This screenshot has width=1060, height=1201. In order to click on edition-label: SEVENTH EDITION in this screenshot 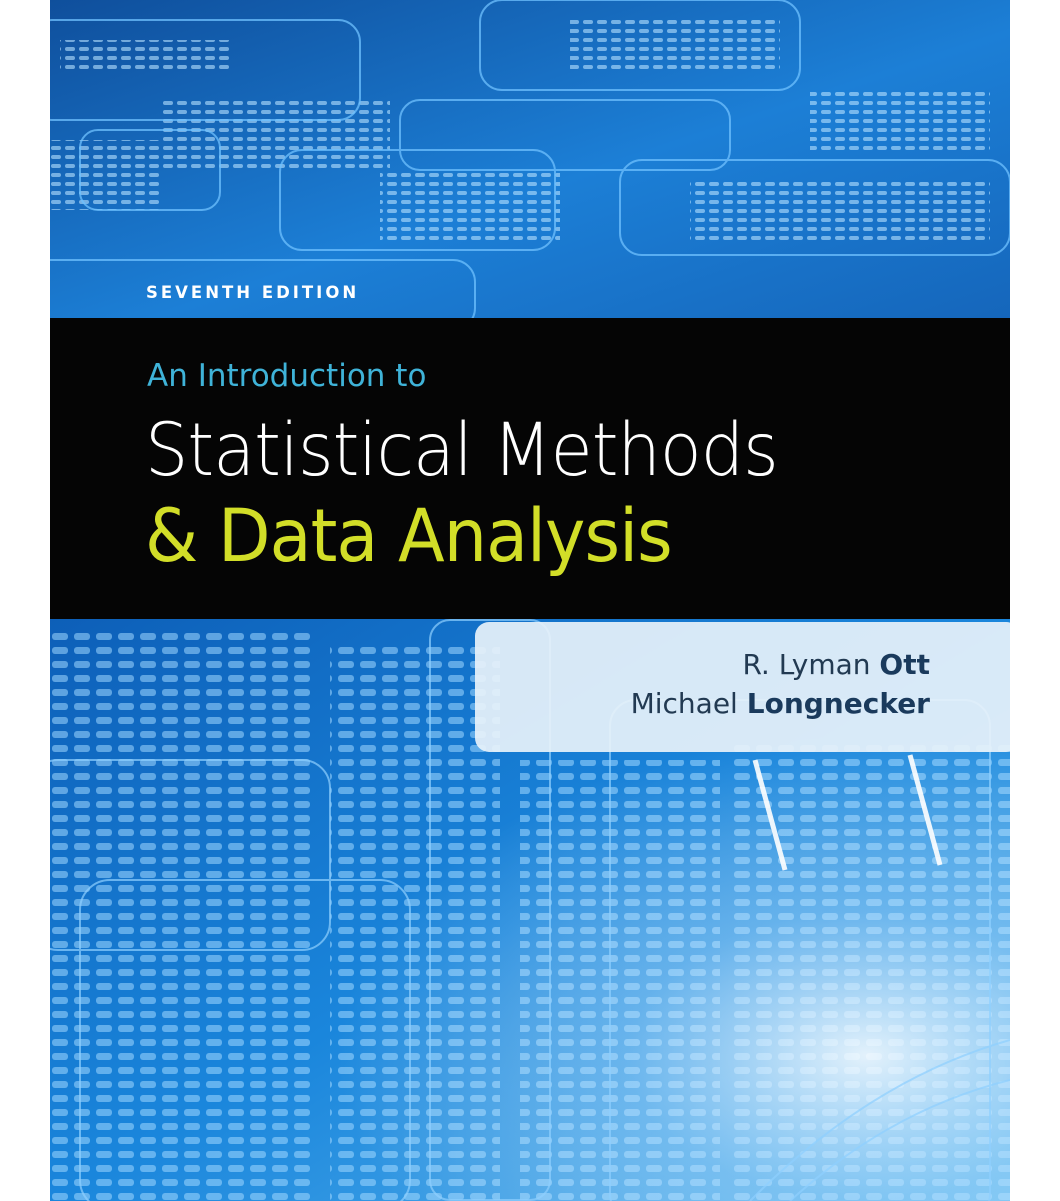, I will do `click(253, 292)`.